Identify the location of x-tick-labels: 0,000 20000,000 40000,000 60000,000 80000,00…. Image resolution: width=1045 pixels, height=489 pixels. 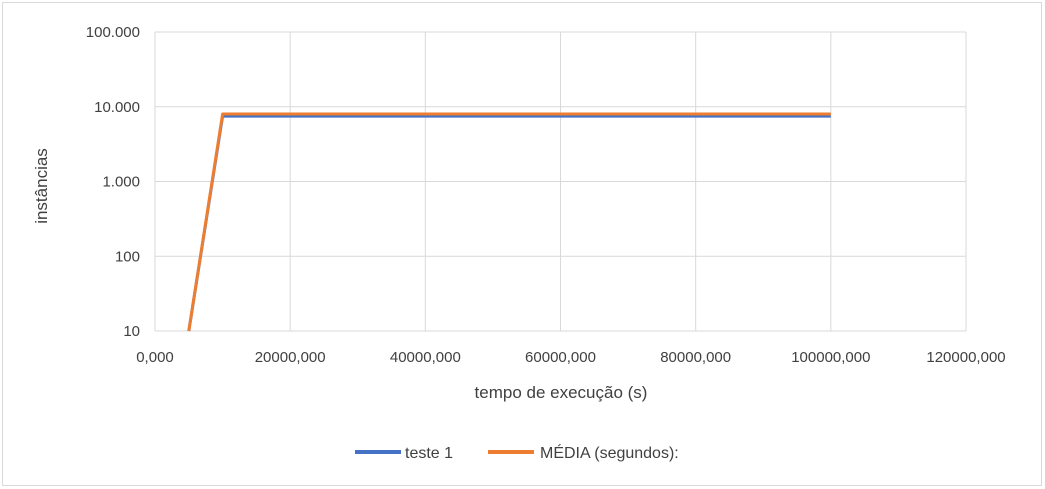
(570, 357).